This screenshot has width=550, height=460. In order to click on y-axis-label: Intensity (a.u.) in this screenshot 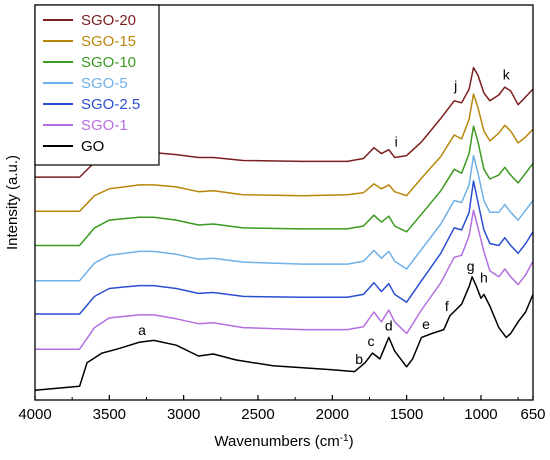, I will do `click(12, 202)`.